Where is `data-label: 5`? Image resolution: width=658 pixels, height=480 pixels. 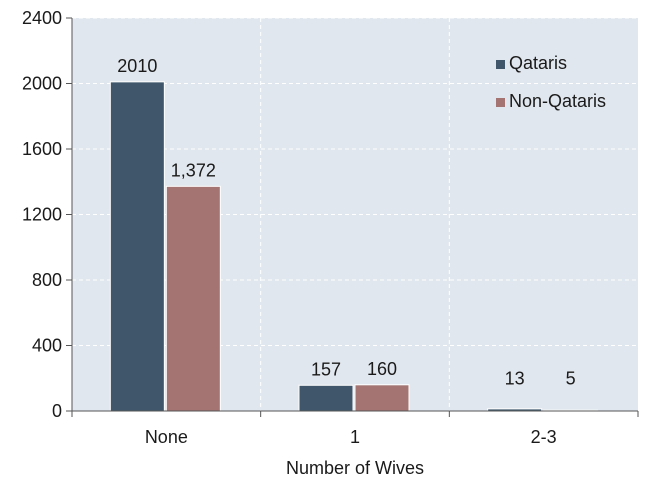
data-label: 5 is located at coordinates (571, 379).